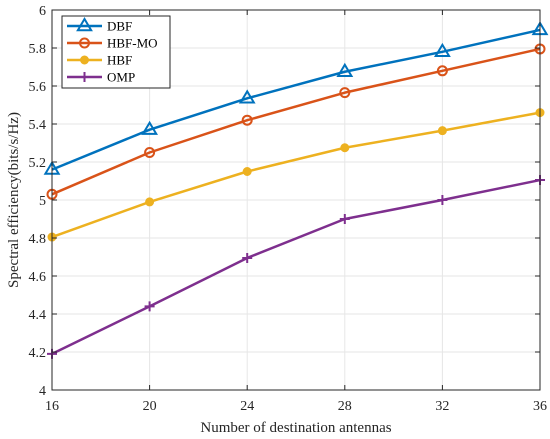  What do you see at coordinates (38, 125) in the screenshot?
I see `y-tick-label: 5.4` at bounding box center [38, 125].